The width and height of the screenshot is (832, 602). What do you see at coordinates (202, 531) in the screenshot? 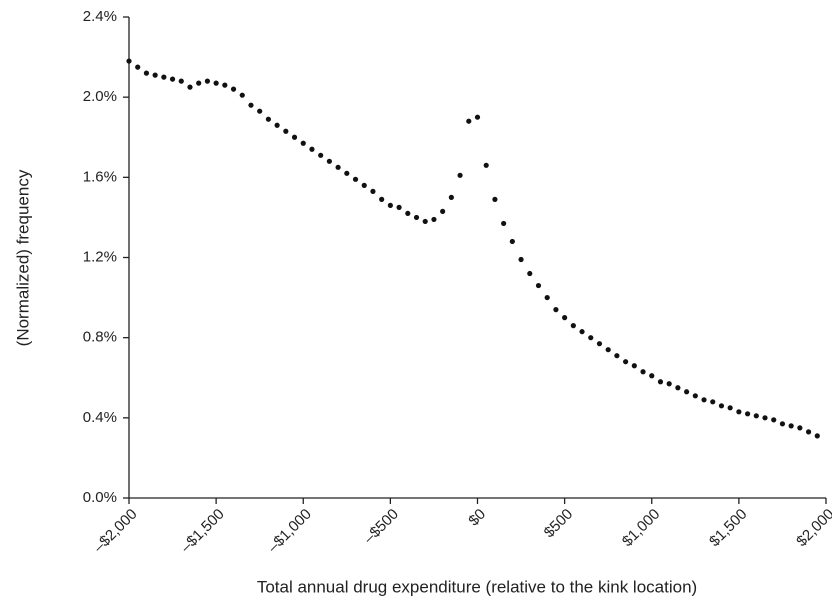
I see `x-tick-label: –$1,500` at bounding box center [202, 531].